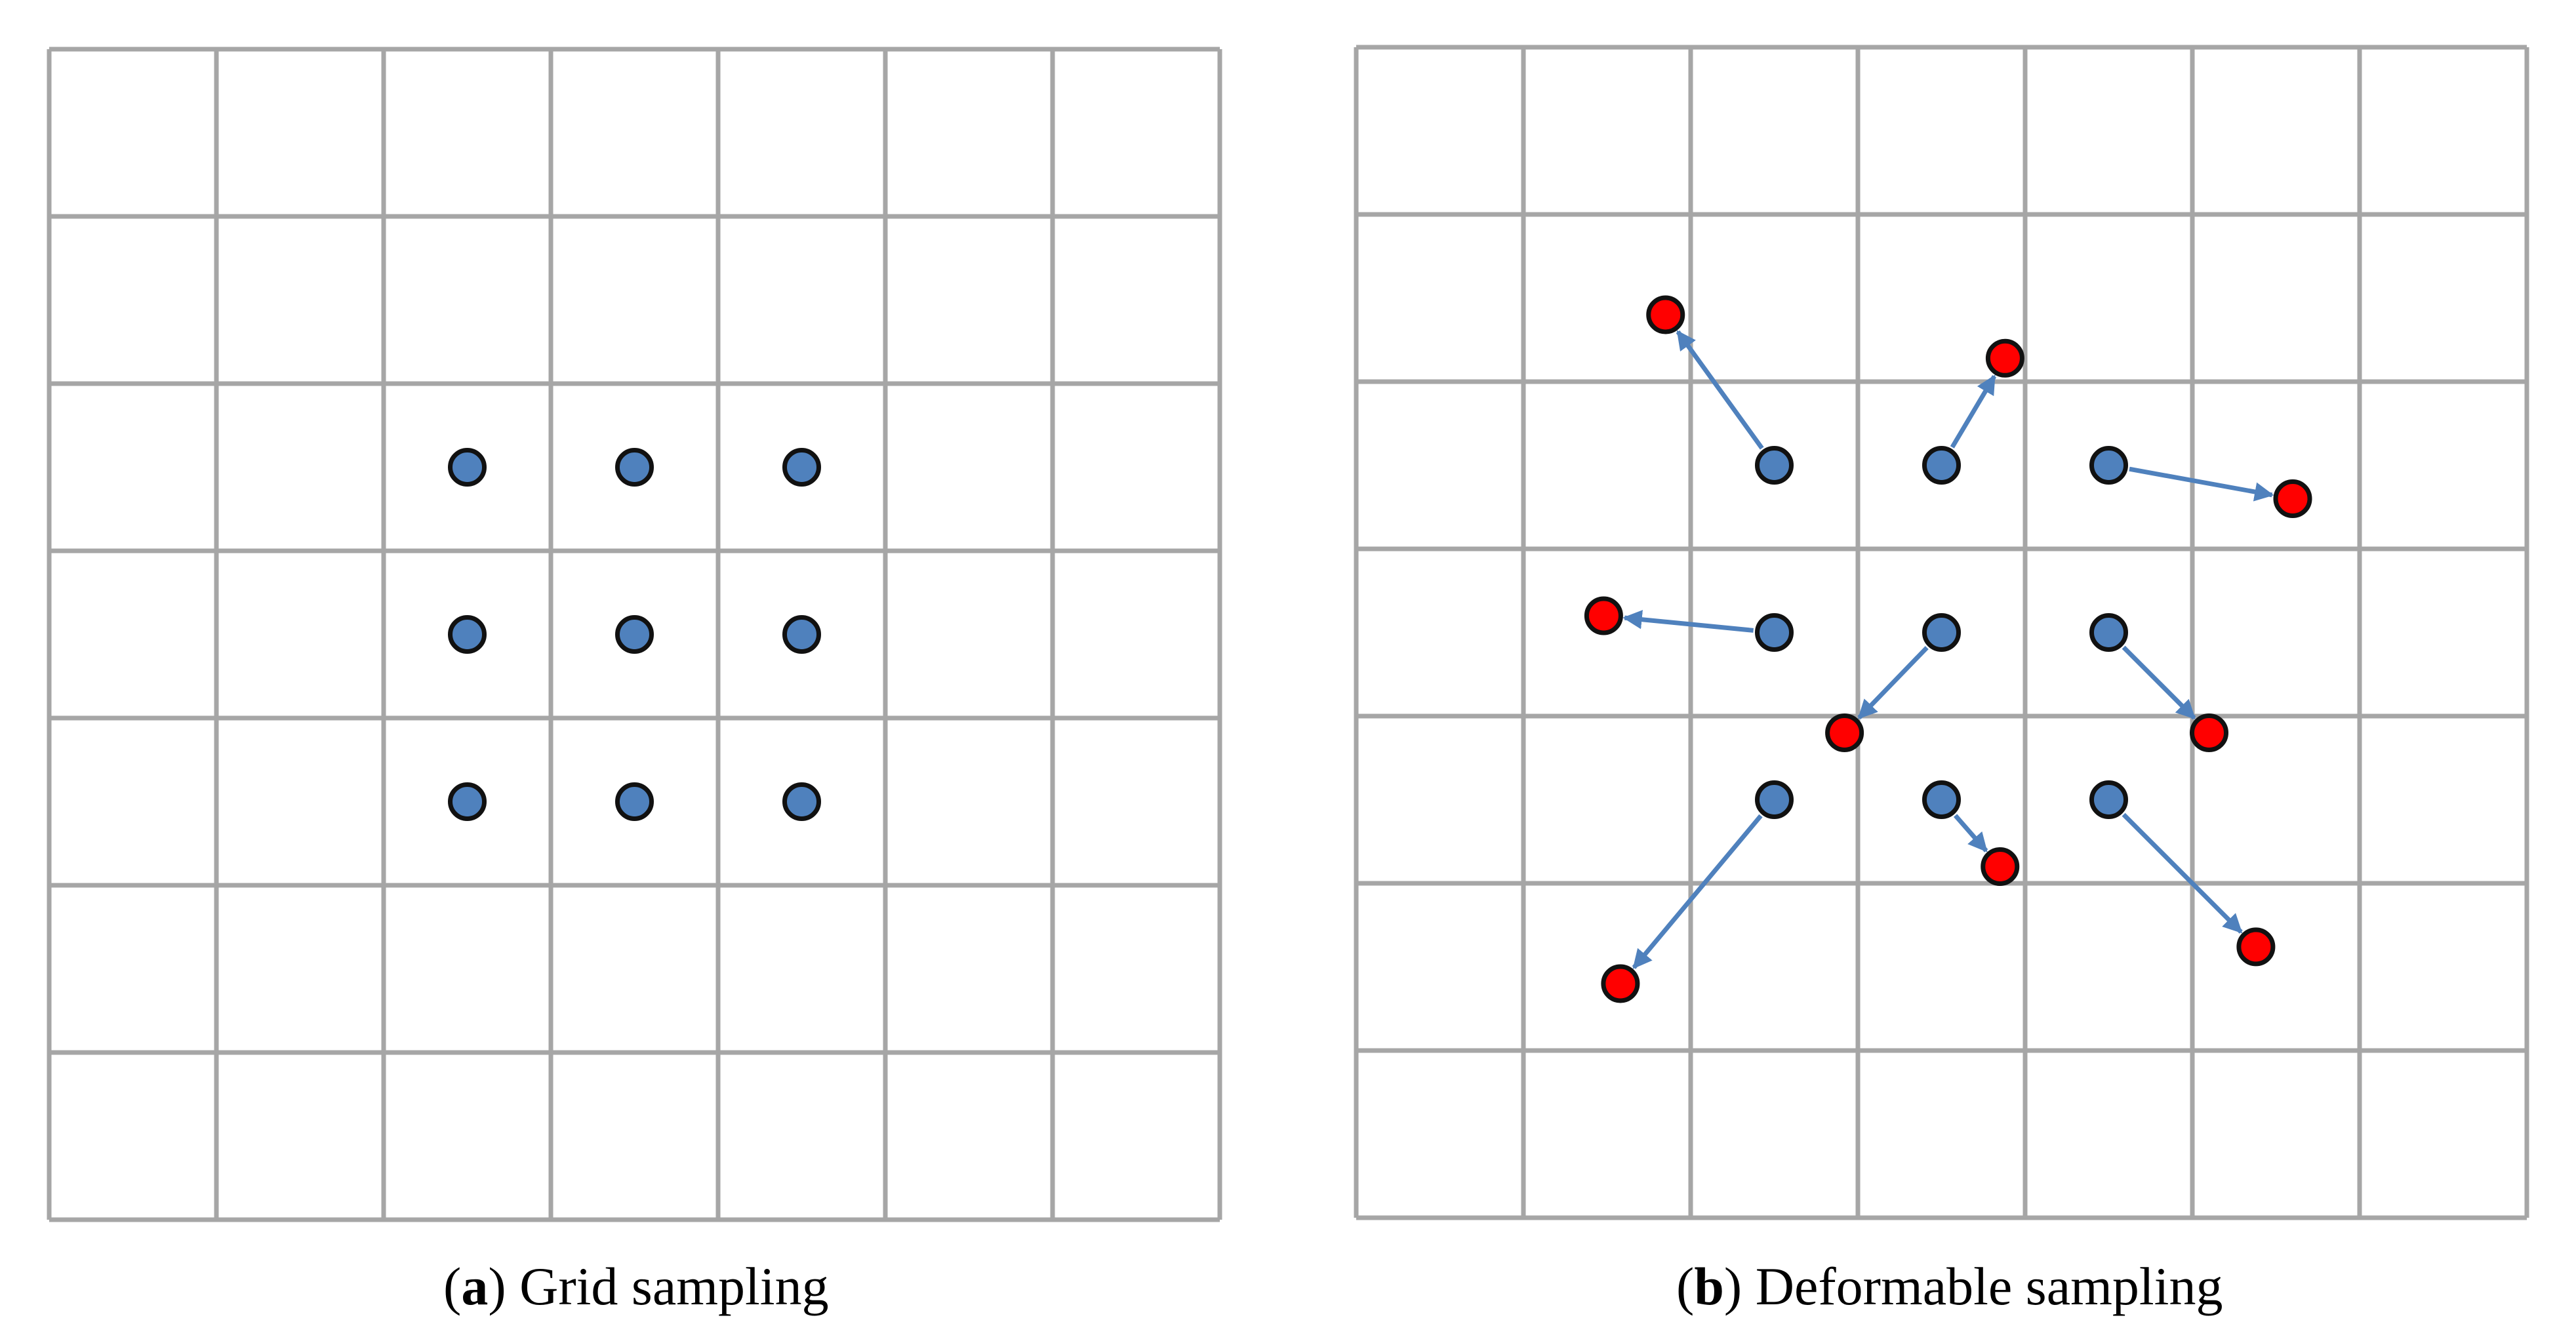 This screenshot has width=2576, height=1343. Describe the element at coordinates (475, 1286) in the screenshot. I see `caption-letter: a` at that location.